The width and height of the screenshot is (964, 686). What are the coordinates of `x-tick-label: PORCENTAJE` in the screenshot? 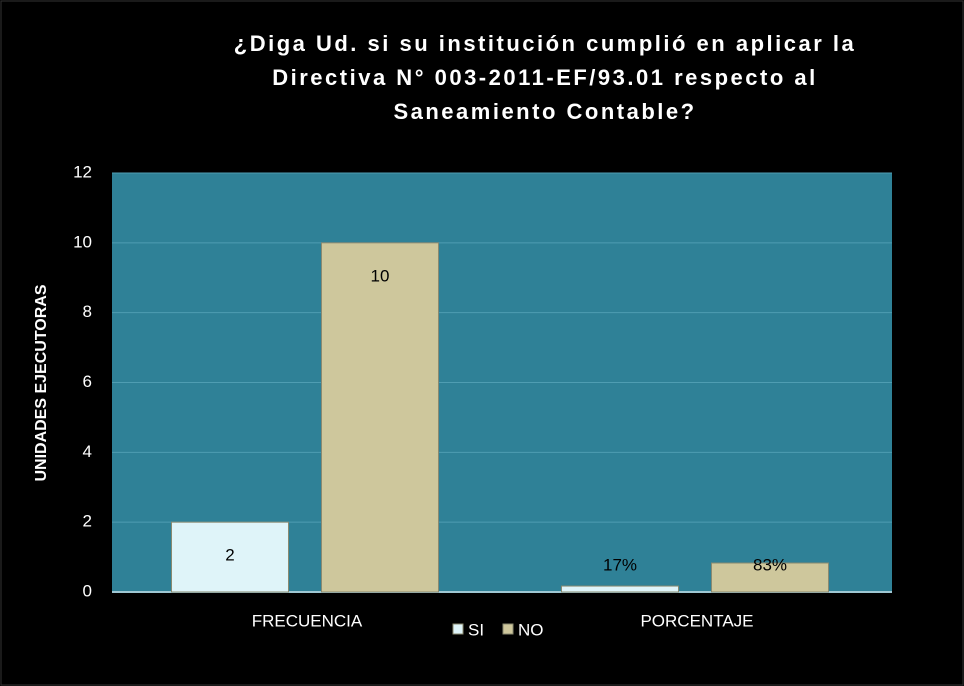 It's located at (696, 620).